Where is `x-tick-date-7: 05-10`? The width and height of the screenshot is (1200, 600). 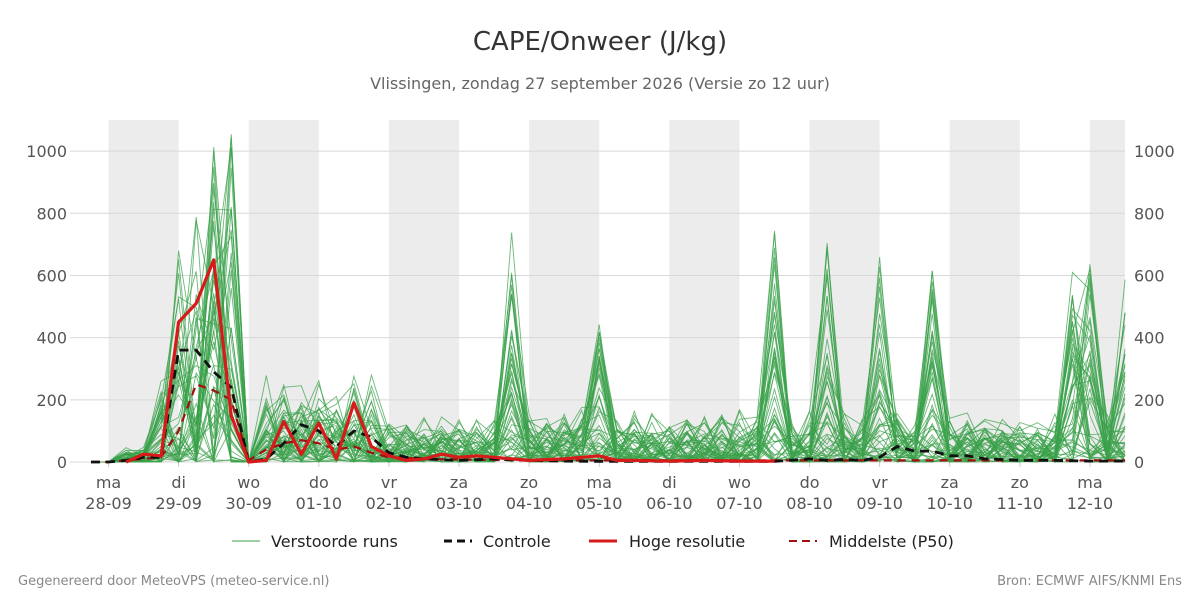 x-tick-date-7: 05-10 is located at coordinates (599, 503).